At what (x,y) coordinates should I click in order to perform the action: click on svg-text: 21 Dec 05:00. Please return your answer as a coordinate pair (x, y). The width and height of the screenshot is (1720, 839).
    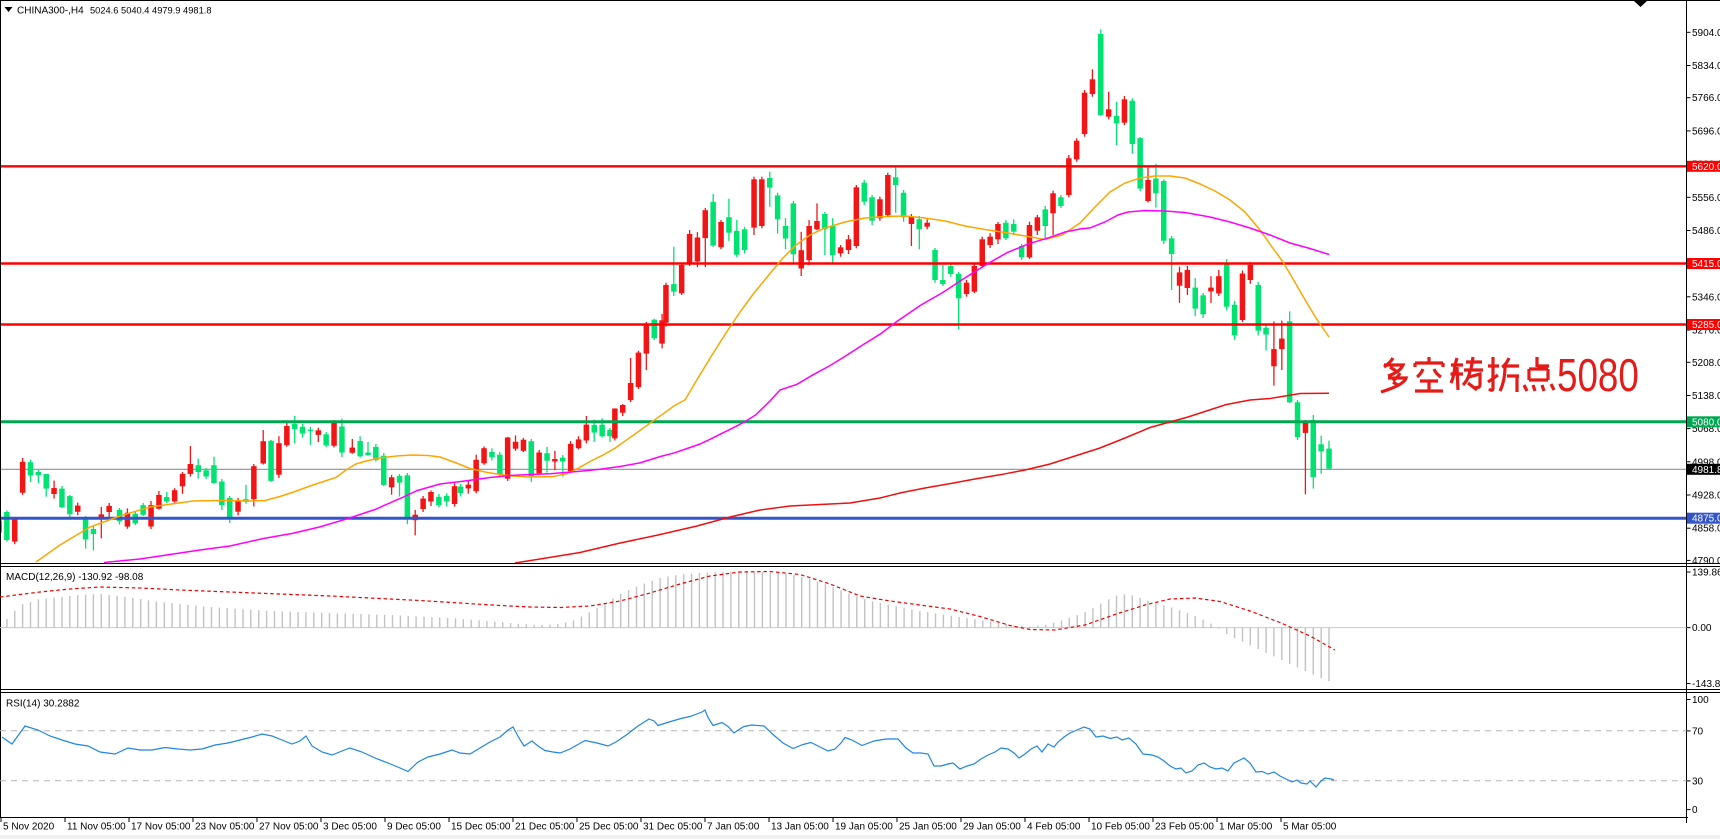
    Looking at the image, I should click on (545, 827).